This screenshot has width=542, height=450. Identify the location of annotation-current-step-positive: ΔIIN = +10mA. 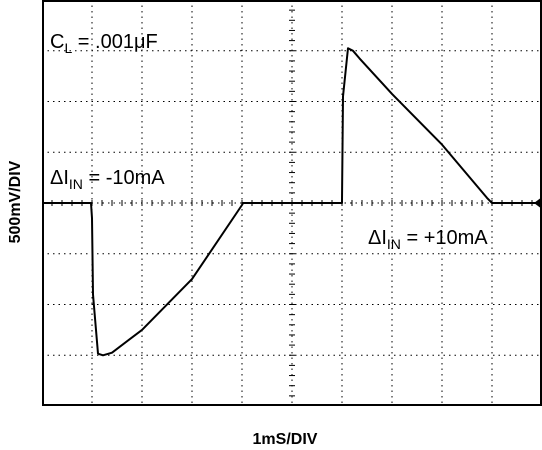
(428, 239).